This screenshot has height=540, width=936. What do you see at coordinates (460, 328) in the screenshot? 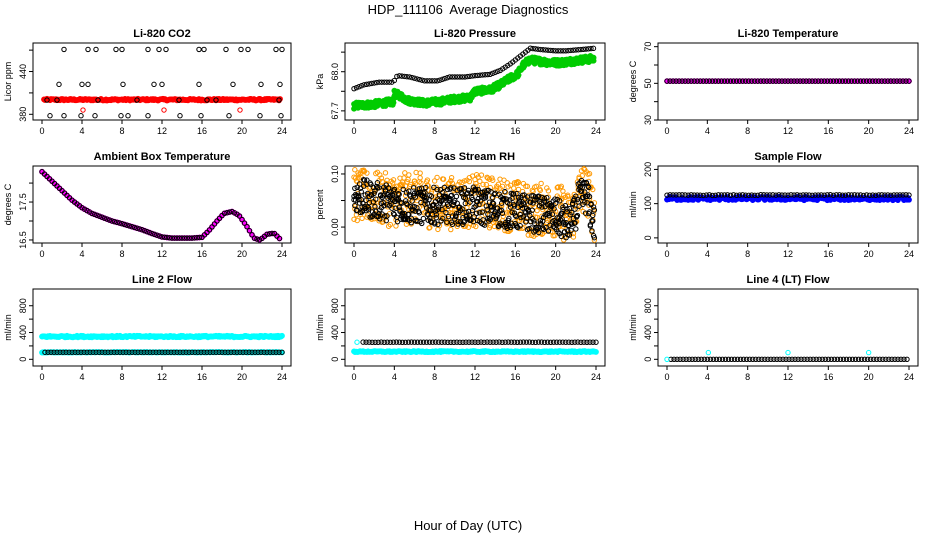
I see `panel-8: Line 3 Flow ml/min 0 4 8 12 16 20 24 0 400 800` at bounding box center [460, 328].